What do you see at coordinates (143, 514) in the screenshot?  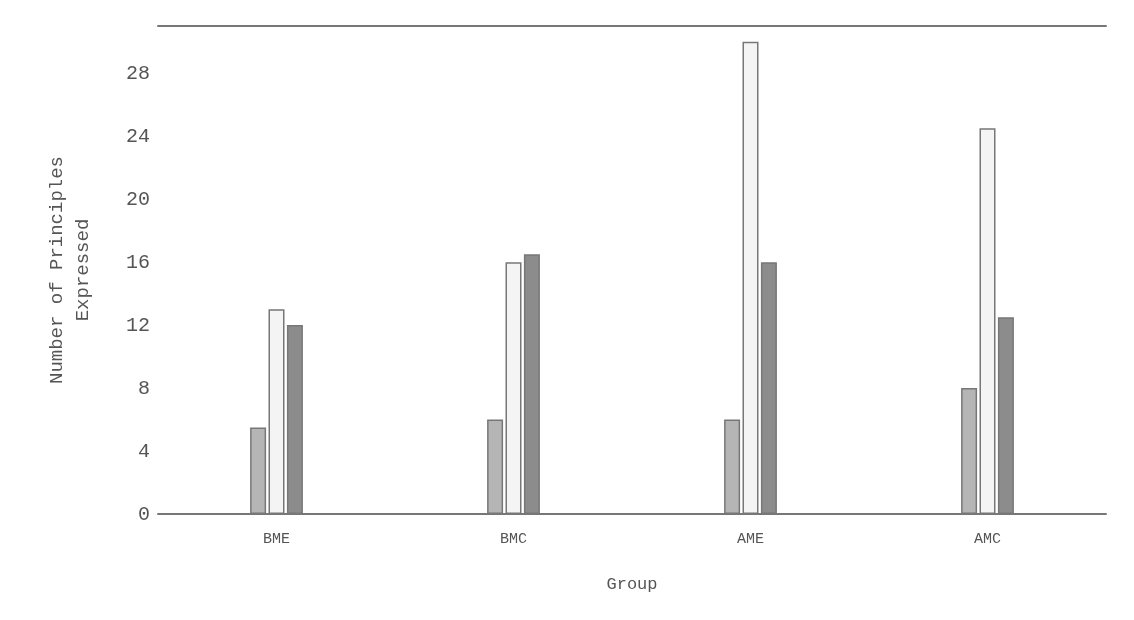 I see `y-tick-label: 0` at bounding box center [143, 514].